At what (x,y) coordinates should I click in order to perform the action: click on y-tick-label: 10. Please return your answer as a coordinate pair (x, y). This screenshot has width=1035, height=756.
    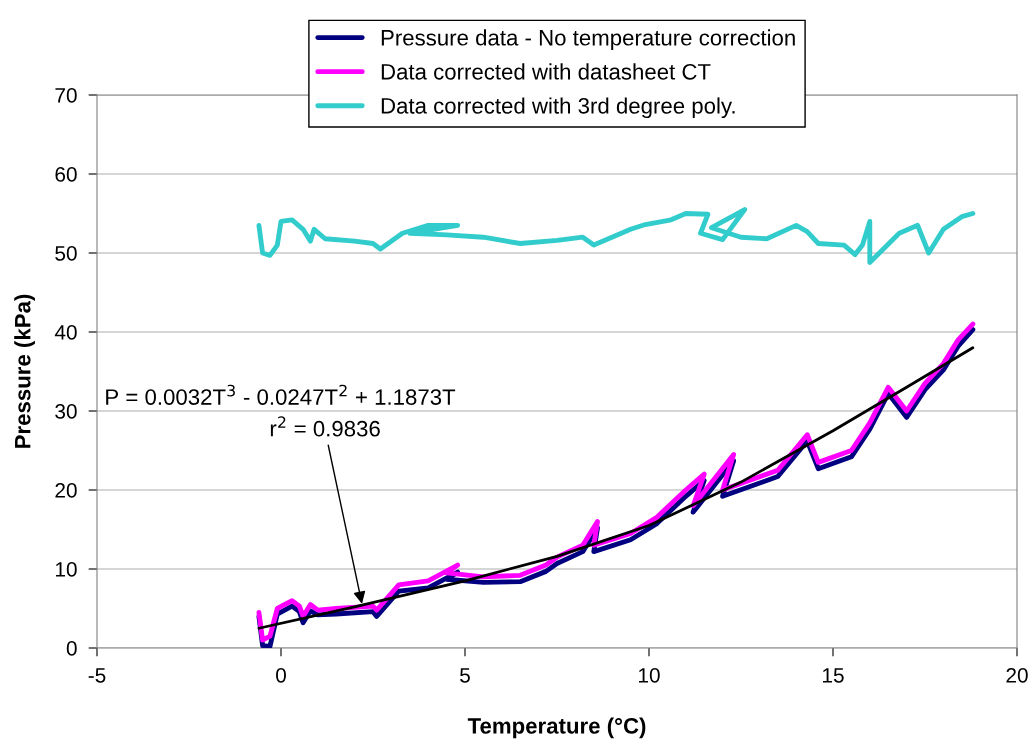
    Looking at the image, I should click on (66, 569).